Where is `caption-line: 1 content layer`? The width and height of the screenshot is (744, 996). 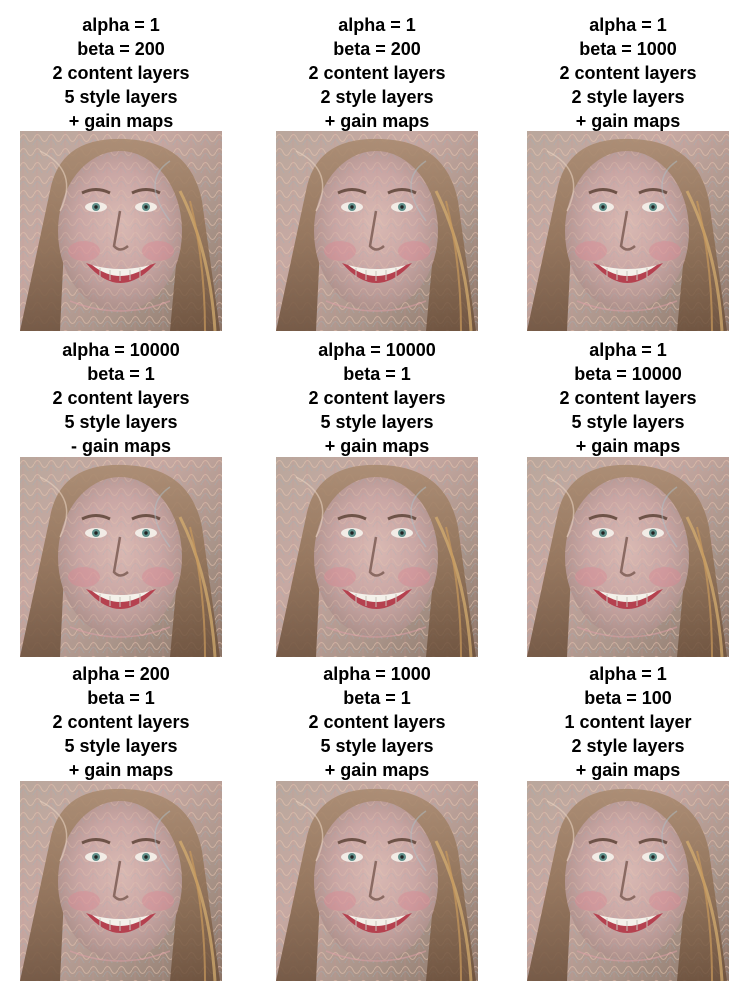
caption-line: 1 content layer is located at coordinates (628, 722).